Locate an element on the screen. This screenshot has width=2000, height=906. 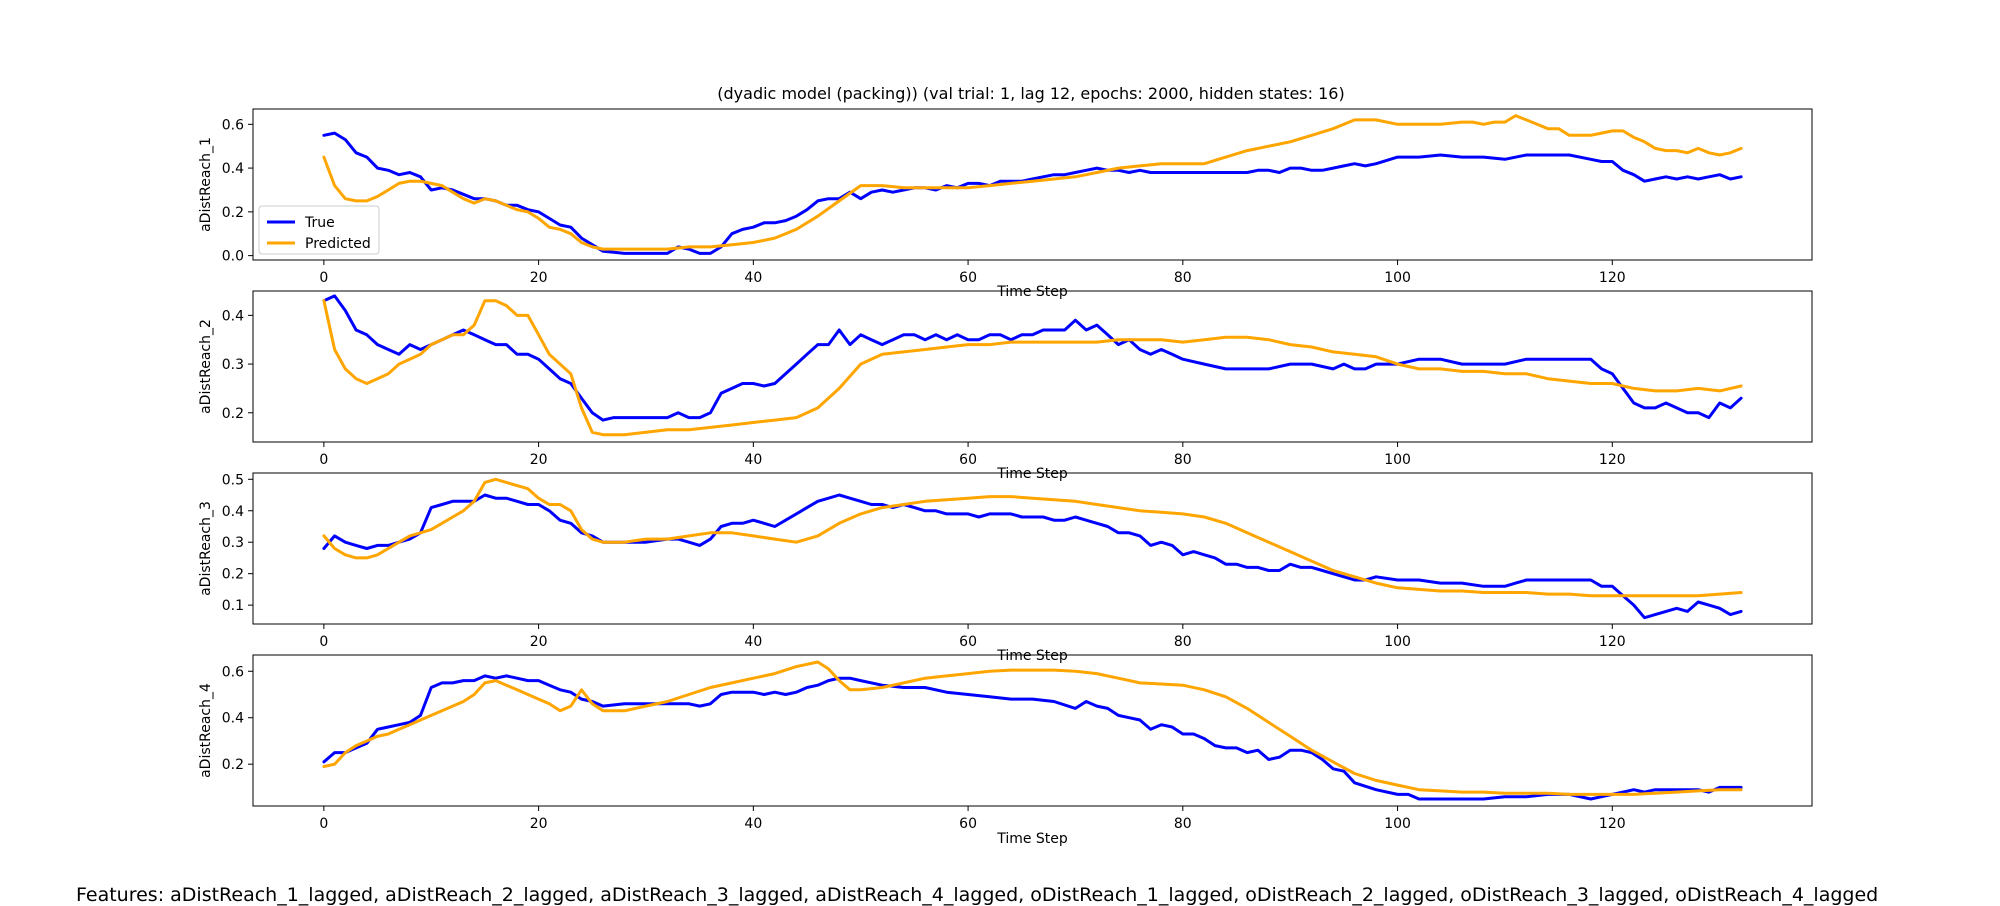
y-tick-label: 0.1 is located at coordinates (233, 606).